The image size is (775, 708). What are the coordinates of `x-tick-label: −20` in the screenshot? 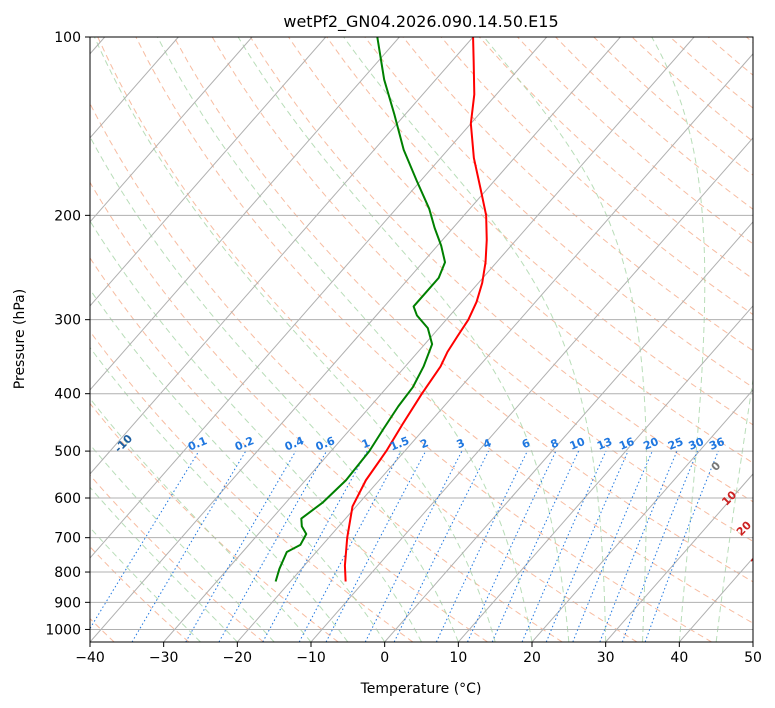 It's located at (238, 658).